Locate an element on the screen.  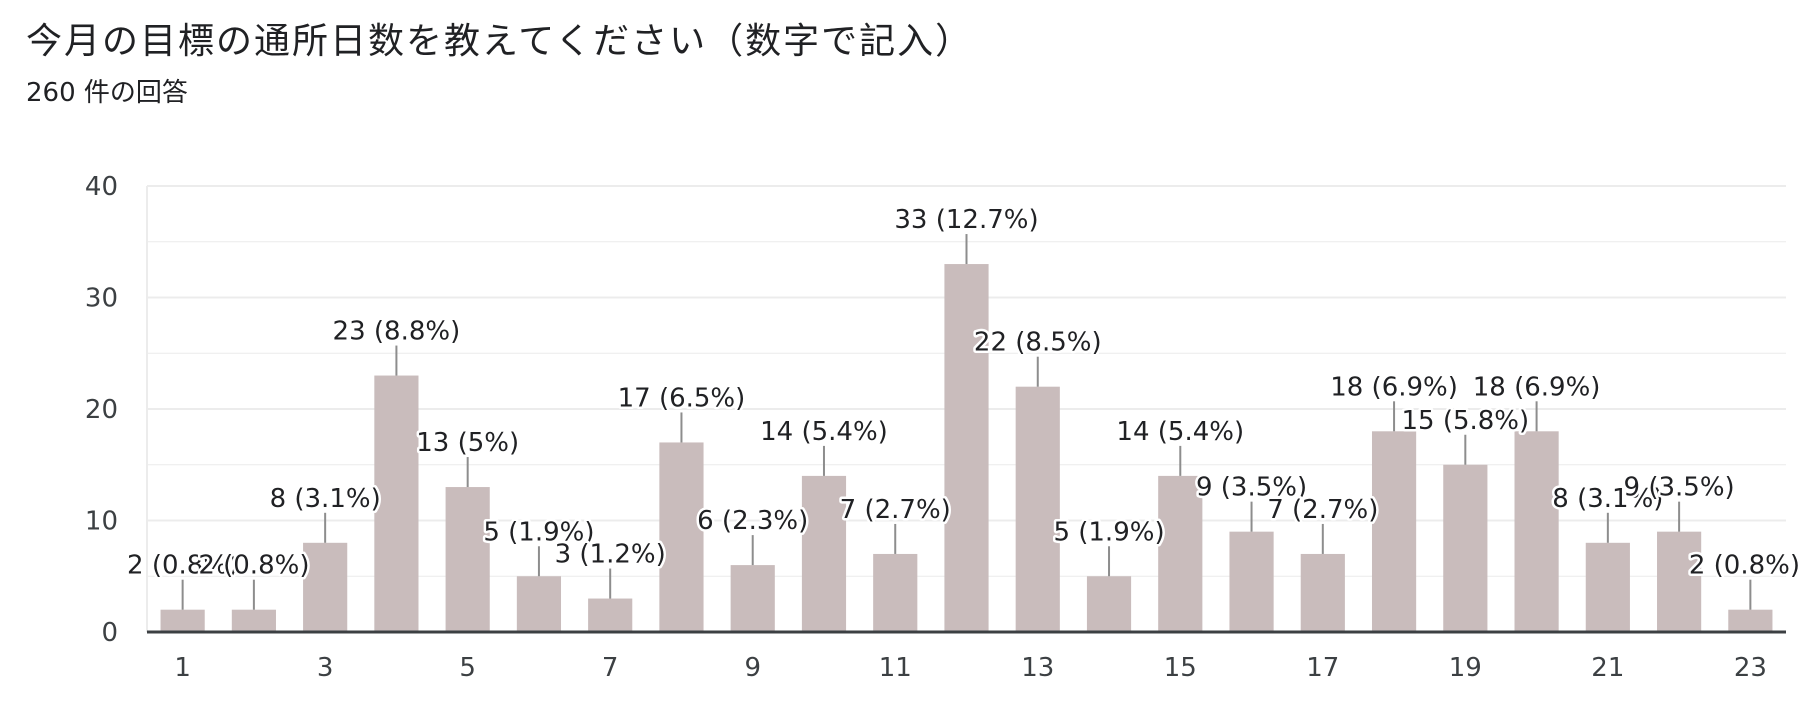
y-tick-label: 20 is located at coordinates (101, 410).